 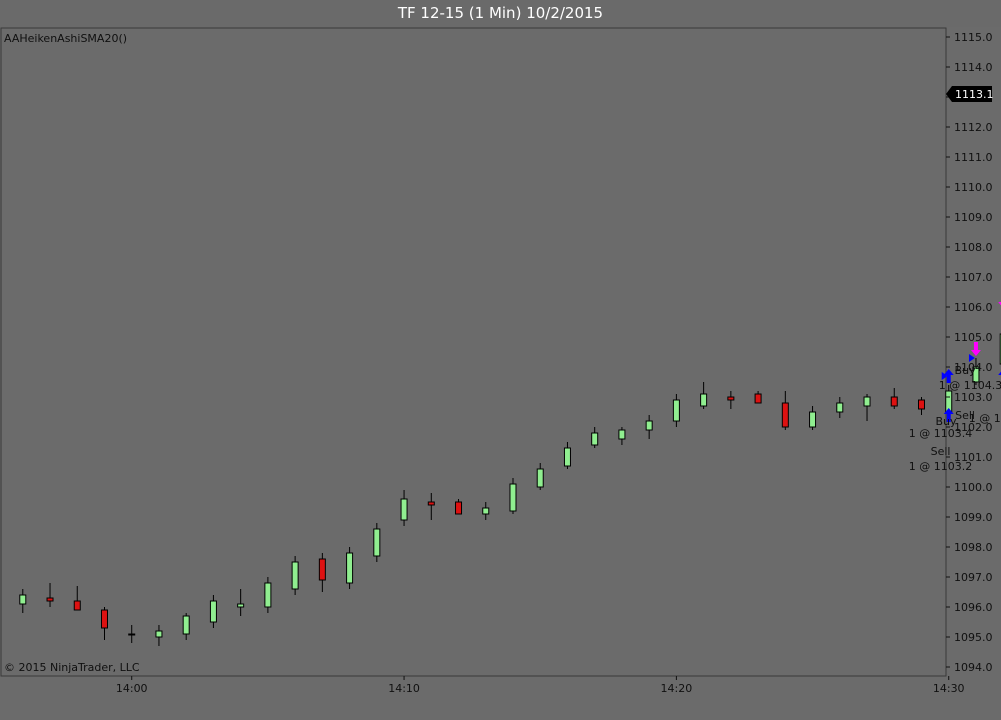 I want to click on y-tick-label: 1100.0, so click(x=973, y=487).